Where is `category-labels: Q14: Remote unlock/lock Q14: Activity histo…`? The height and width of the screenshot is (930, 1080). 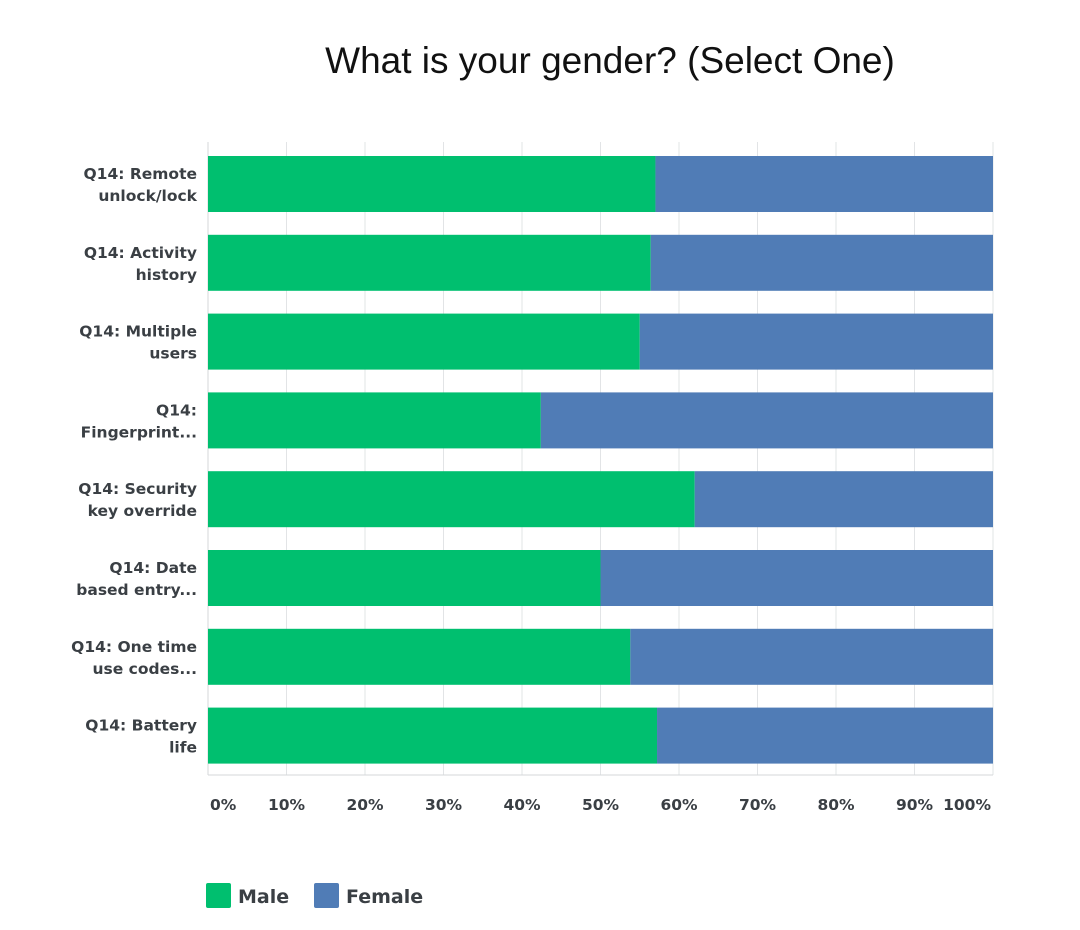
category-labels: Q14: Remote unlock/lock Q14: Activity histo… is located at coordinates (134, 461).